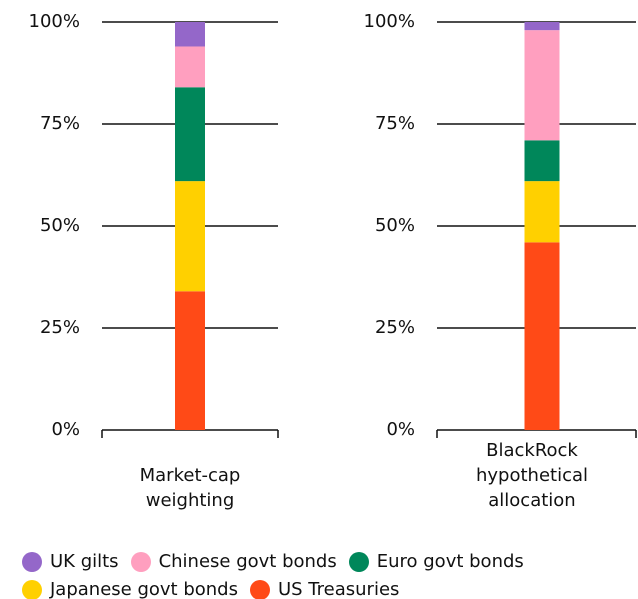 Image resolution: width=638 pixels, height=599 pixels. Describe the element at coordinates (247, 561) in the screenshot. I see `legend-label: Chinese govt bonds` at that location.